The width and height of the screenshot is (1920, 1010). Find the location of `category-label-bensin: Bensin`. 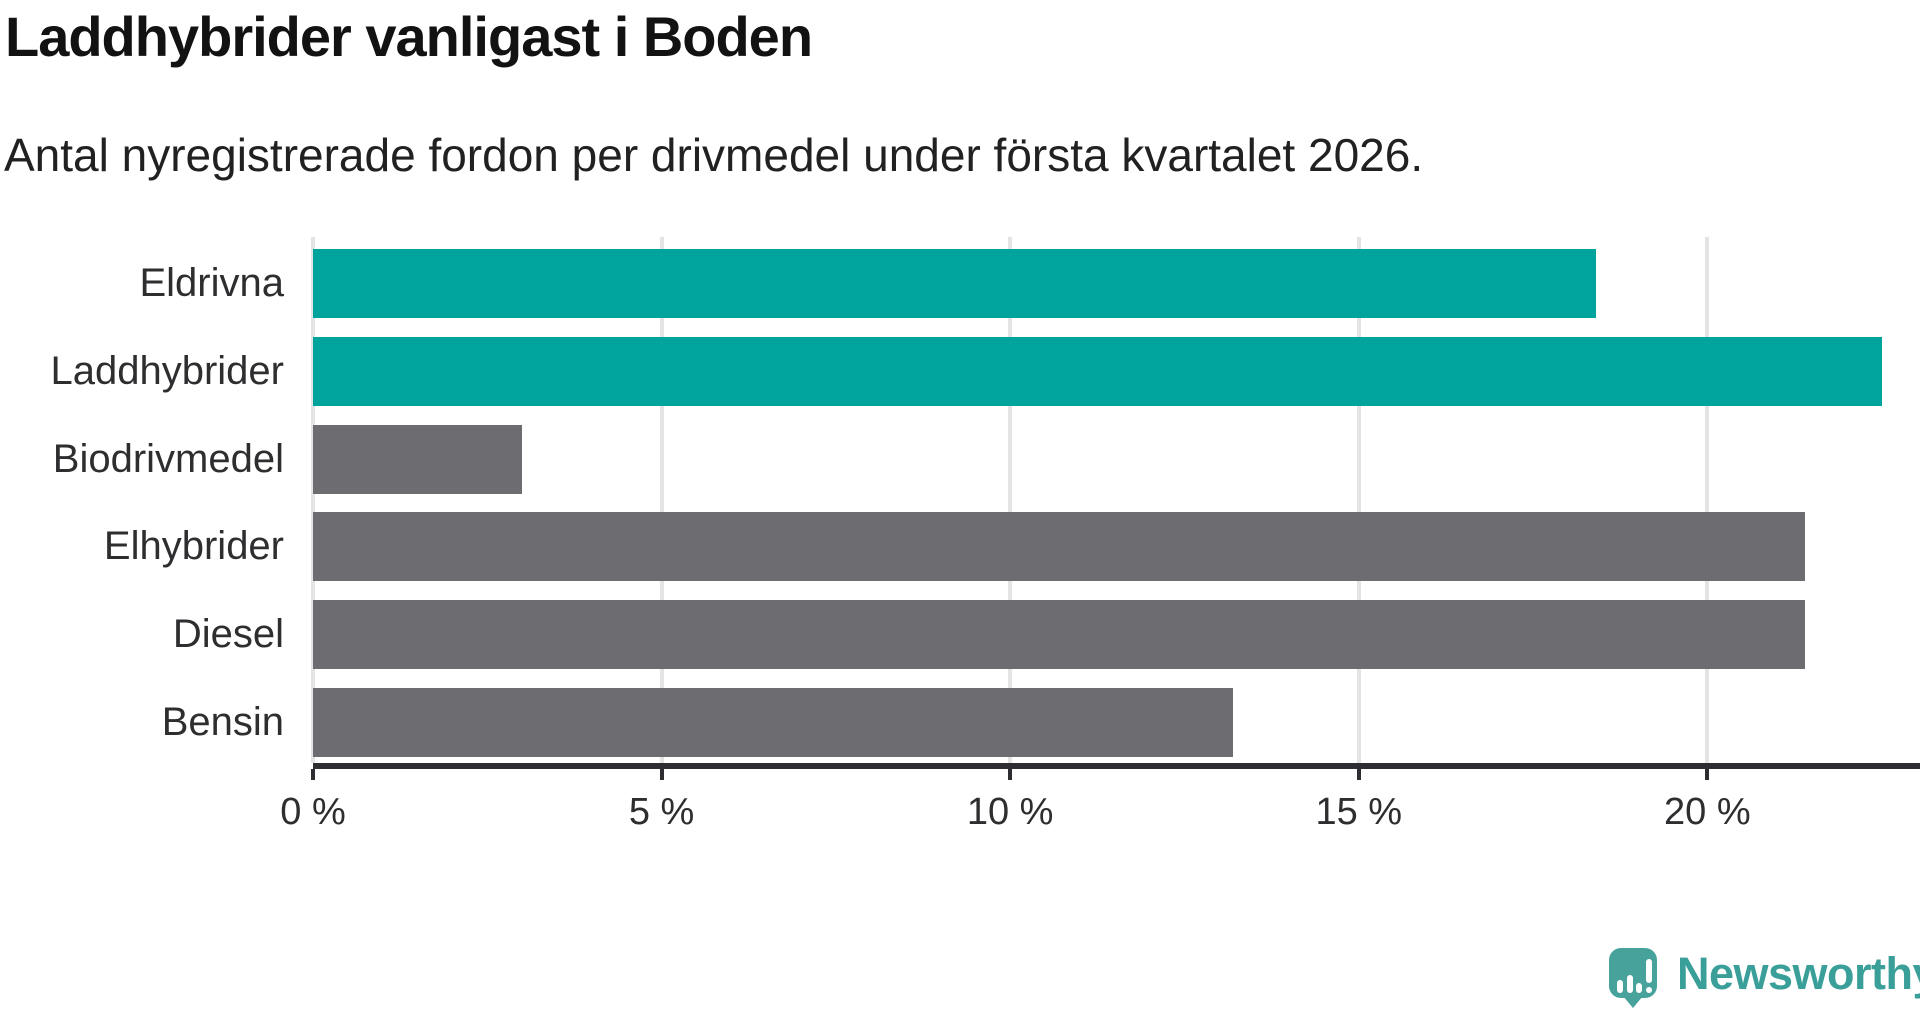

category-label-bensin: Bensin is located at coordinates (222, 722).